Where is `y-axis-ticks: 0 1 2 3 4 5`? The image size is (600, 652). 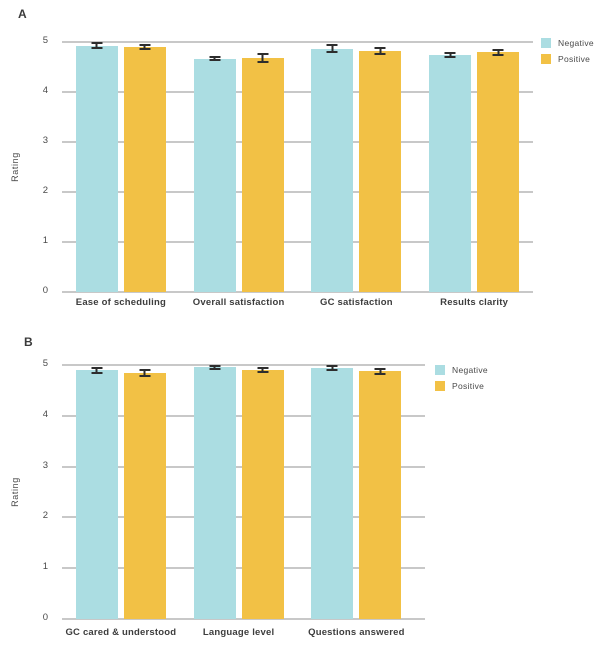
y-axis-ticks: 0 1 2 3 4 5 is located at coordinates (28, 490).